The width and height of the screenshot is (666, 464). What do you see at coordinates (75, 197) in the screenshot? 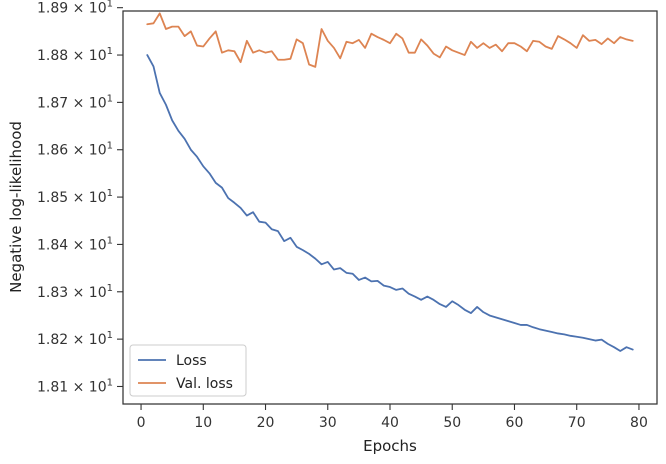
I see `y-tick-label: 1.85 × 10¹` at bounding box center [75, 197].